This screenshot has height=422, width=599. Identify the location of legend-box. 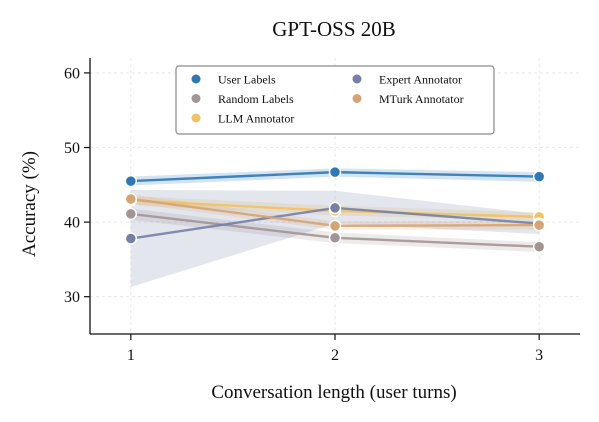
(335, 100).